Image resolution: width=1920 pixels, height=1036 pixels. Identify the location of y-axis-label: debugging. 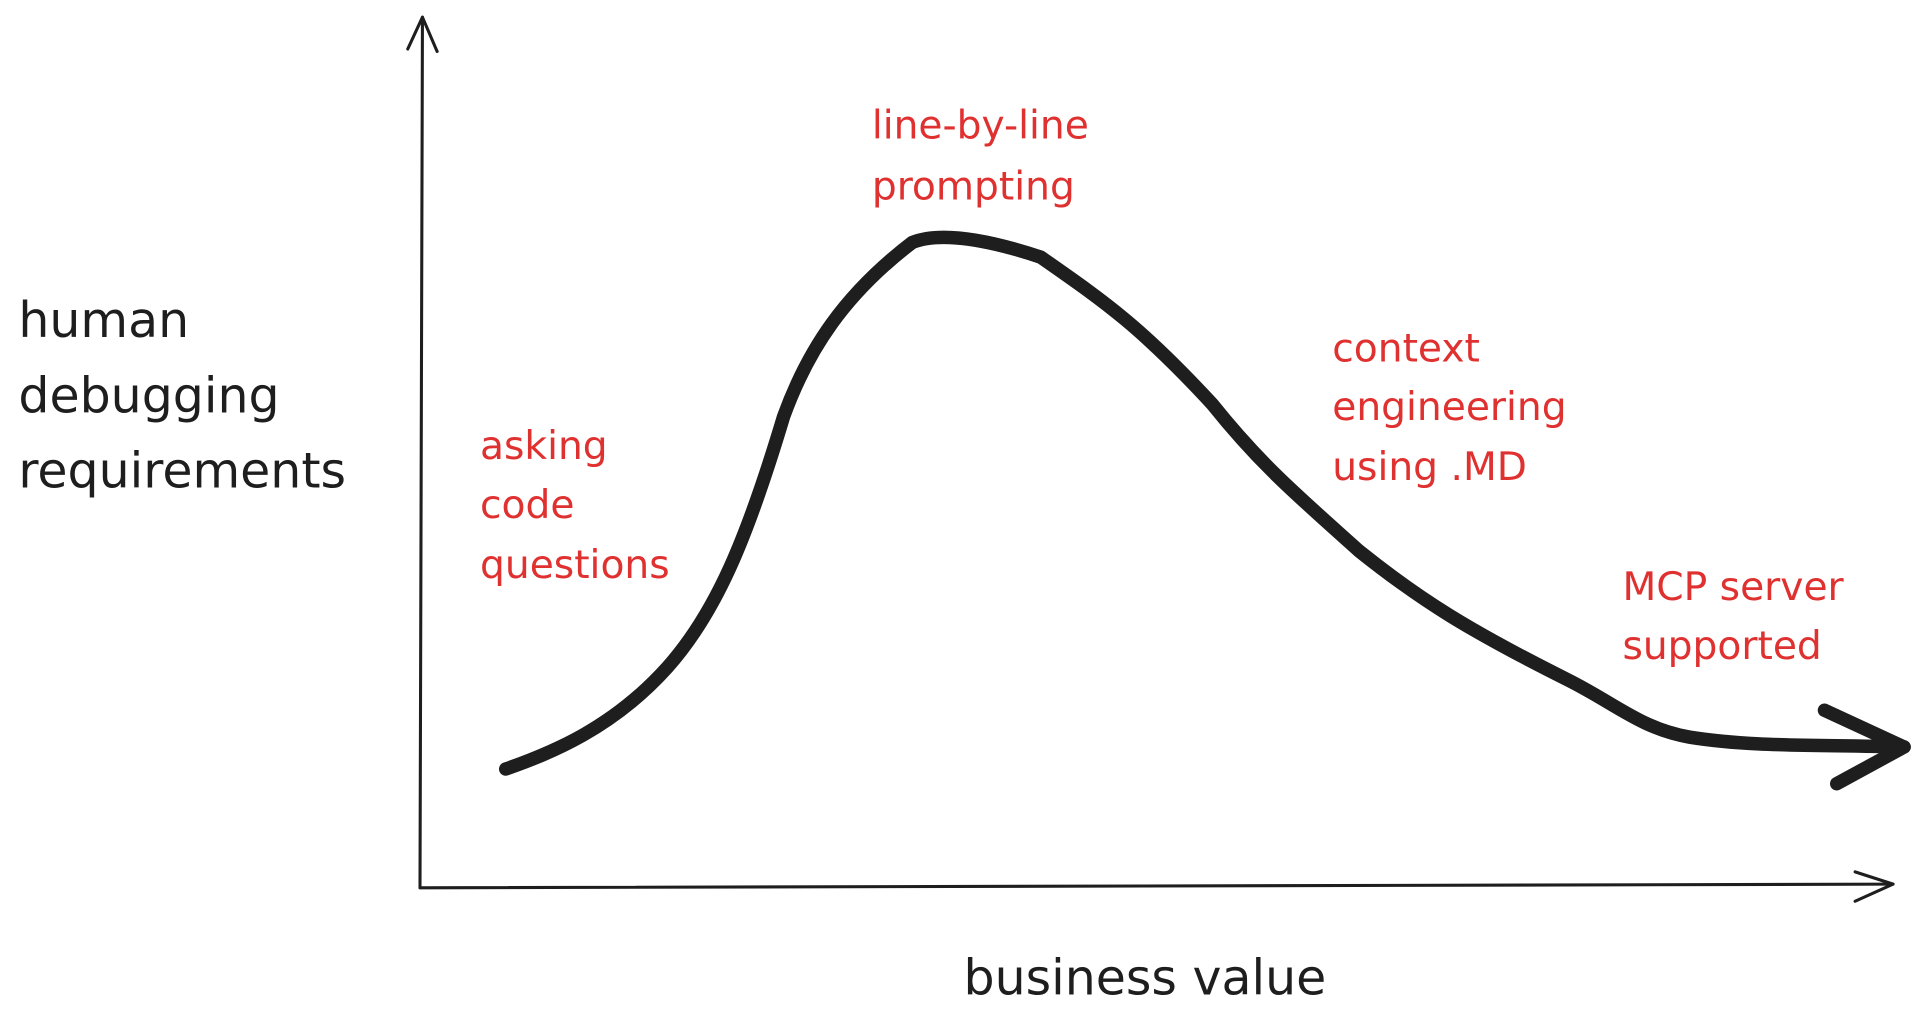
(148, 396).